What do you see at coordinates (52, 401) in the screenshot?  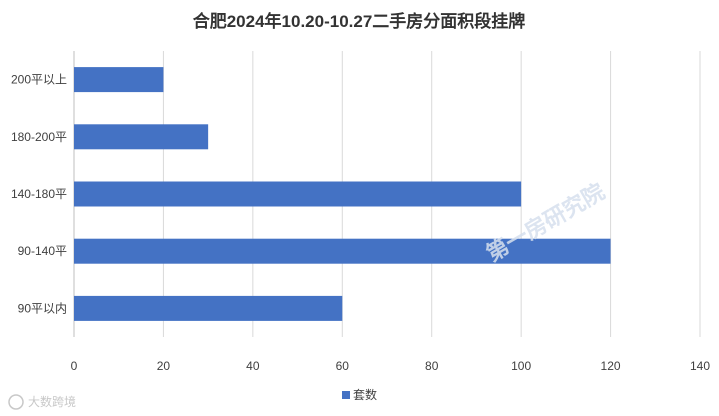 I see `source-mark-text: 大数跨境` at bounding box center [52, 401].